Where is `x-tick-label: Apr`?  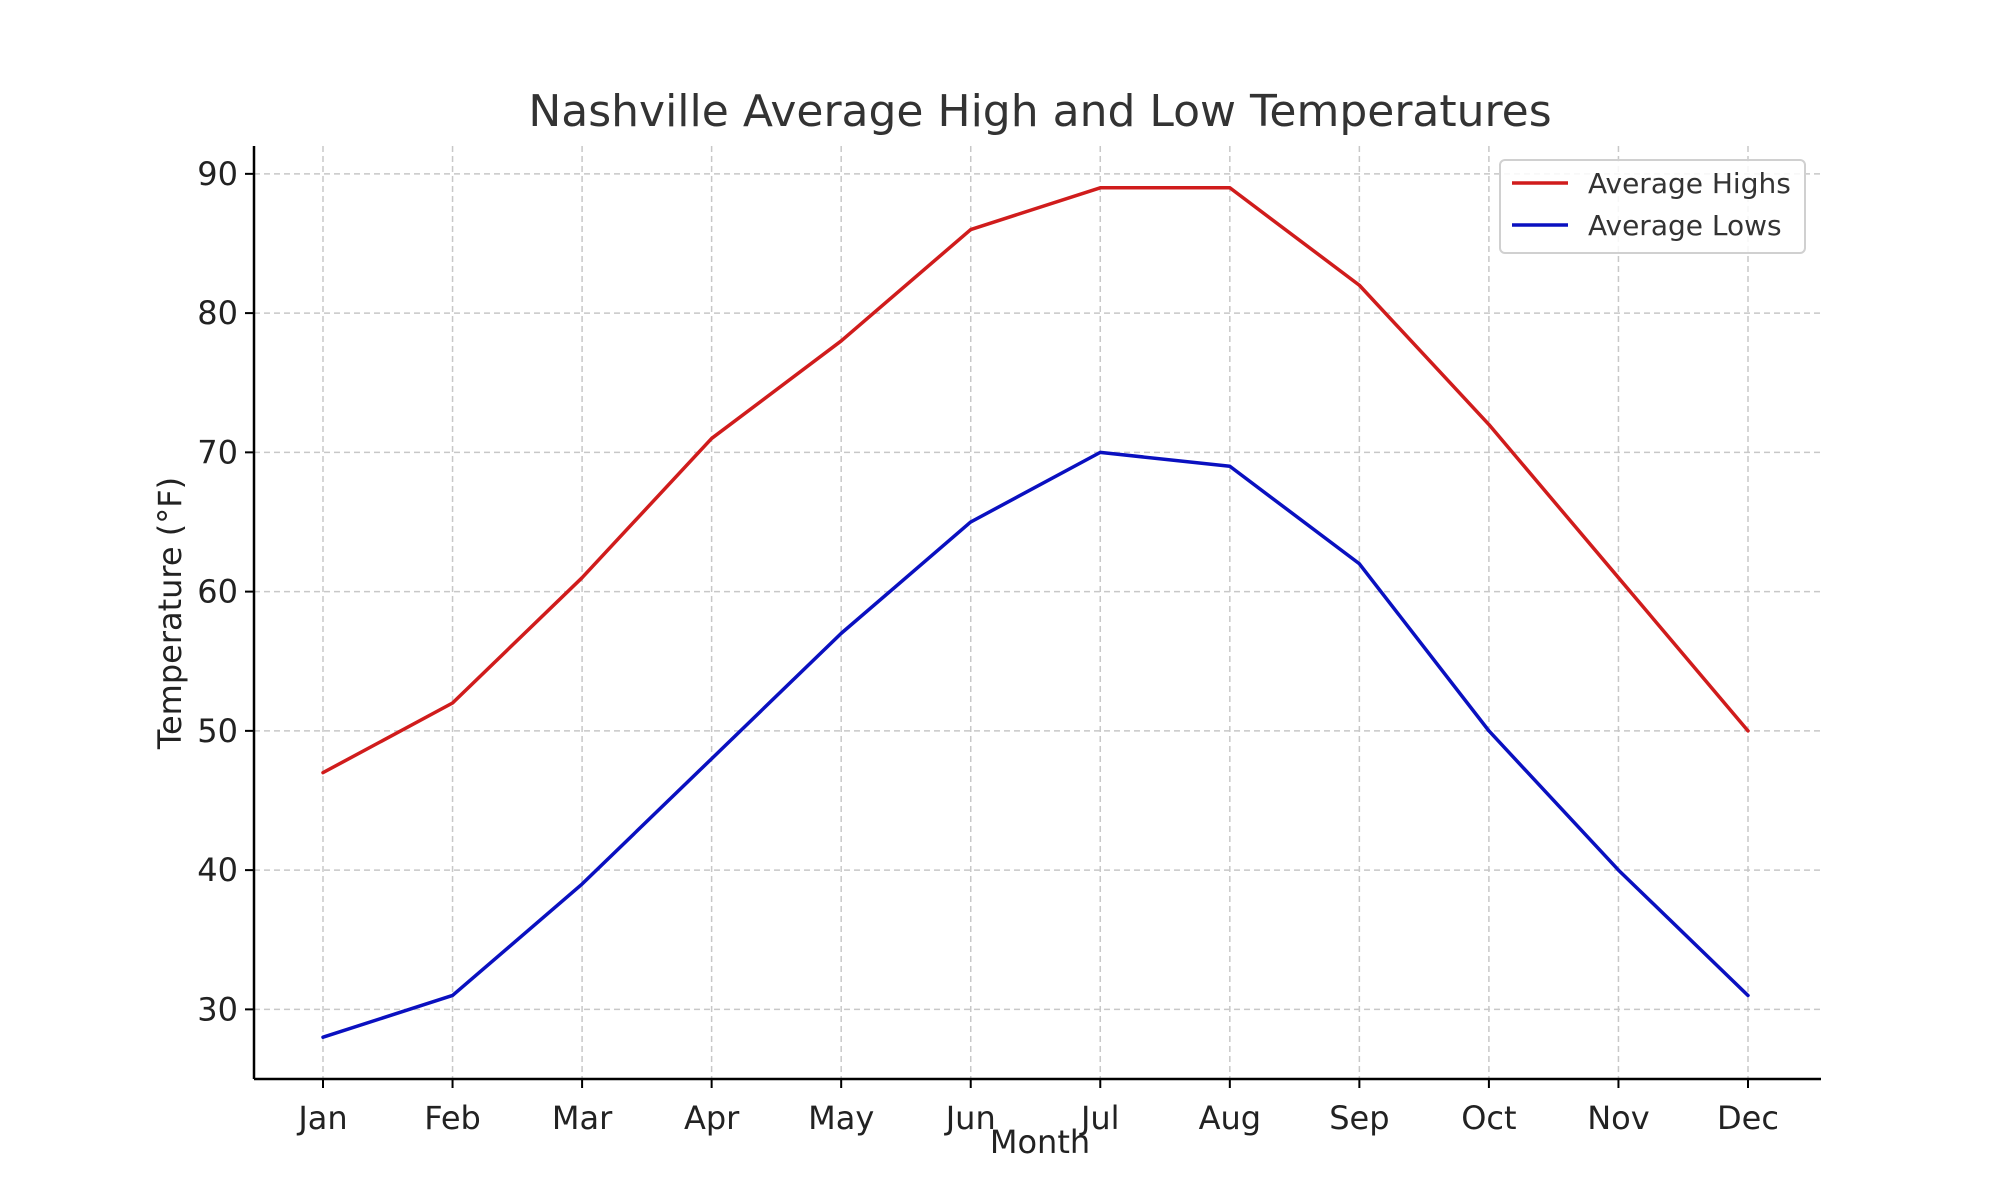
x-tick-label: Apr is located at coordinates (712, 1118).